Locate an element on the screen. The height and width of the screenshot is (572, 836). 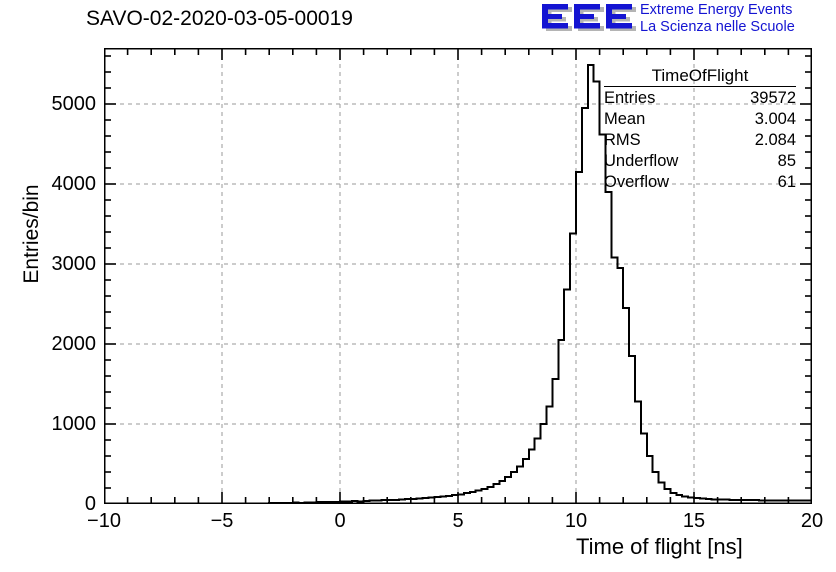
stats-row-value: 39572 is located at coordinates (773, 98).